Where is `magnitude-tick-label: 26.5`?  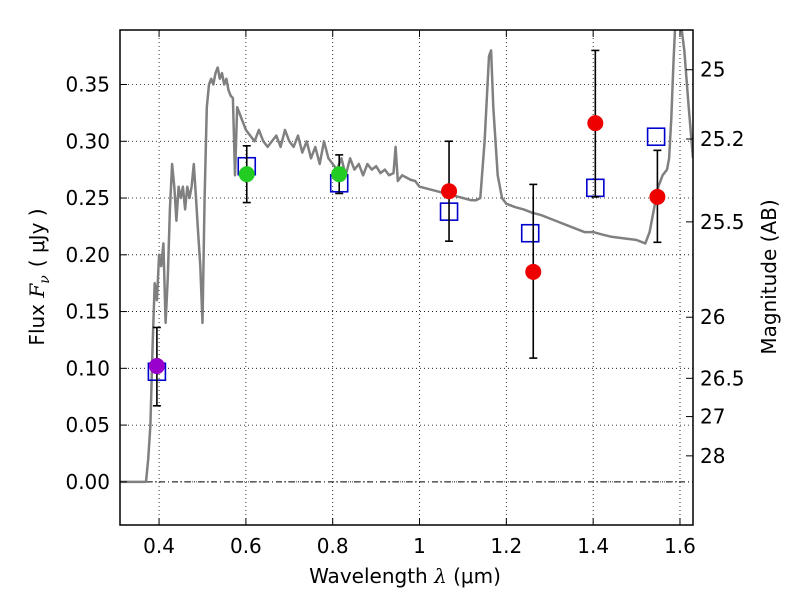 magnitude-tick-label: 26.5 is located at coordinates (722, 378).